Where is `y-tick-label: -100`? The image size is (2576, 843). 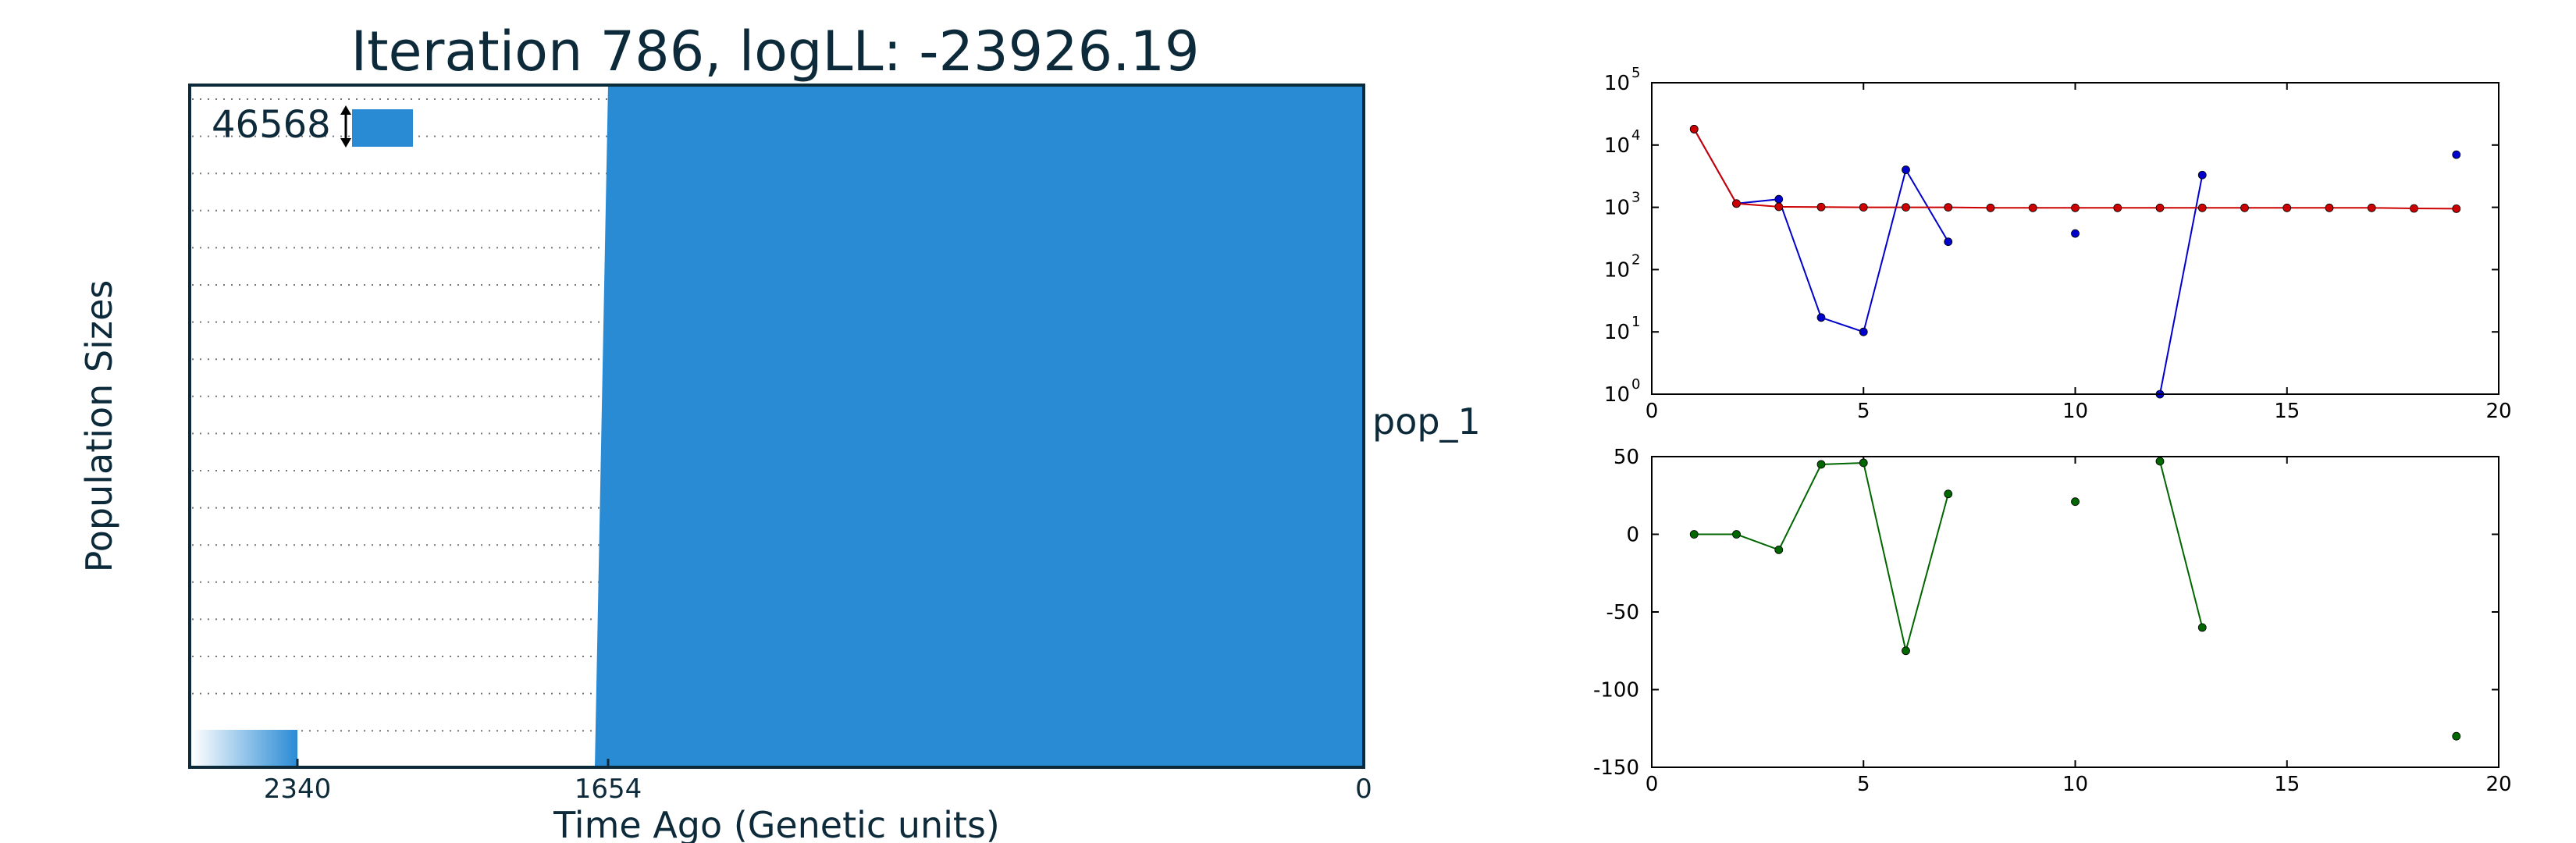 y-tick-label: -100 is located at coordinates (1616, 690).